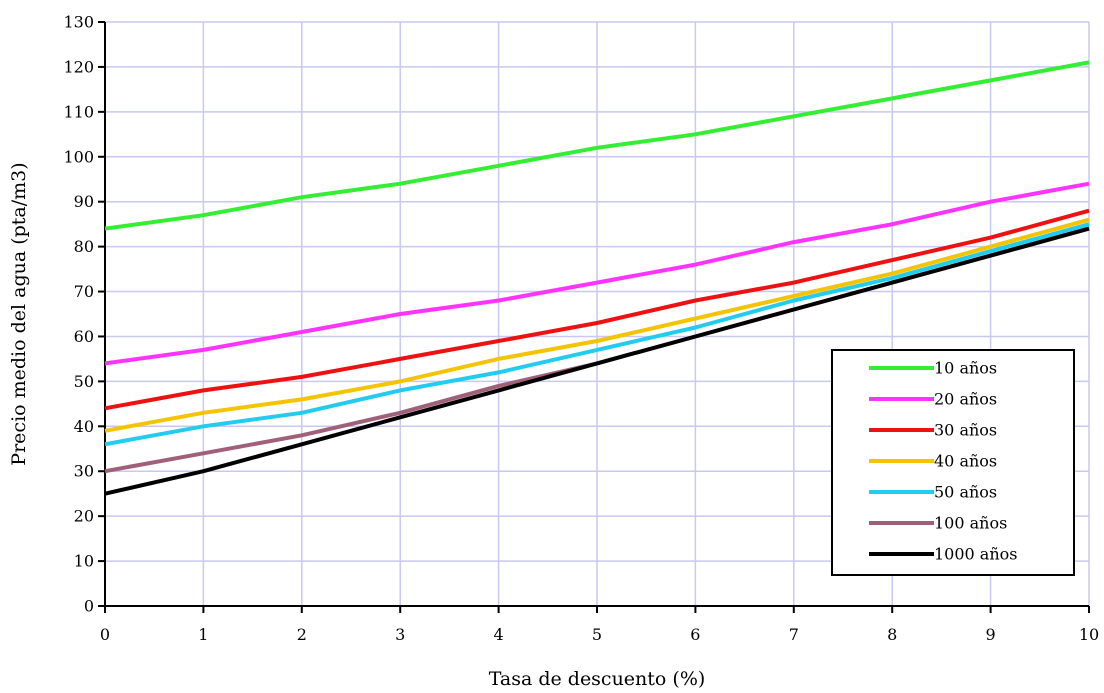 Image resolution: width=1104 pixels, height=693 pixels. What do you see at coordinates (991, 634) in the screenshot?
I see `x-tick-label-9: 9` at bounding box center [991, 634].